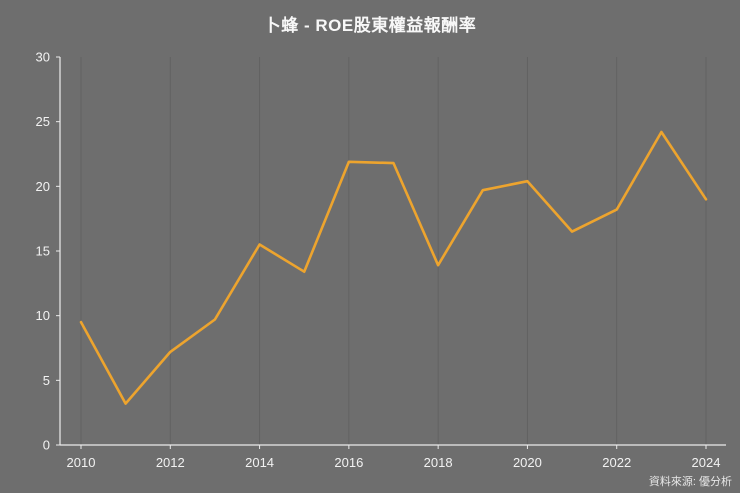 The image size is (740, 493). What do you see at coordinates (616, 462) in the screenshot?
I see `x-tick-label: 2022` at bounding box center [616, 462].